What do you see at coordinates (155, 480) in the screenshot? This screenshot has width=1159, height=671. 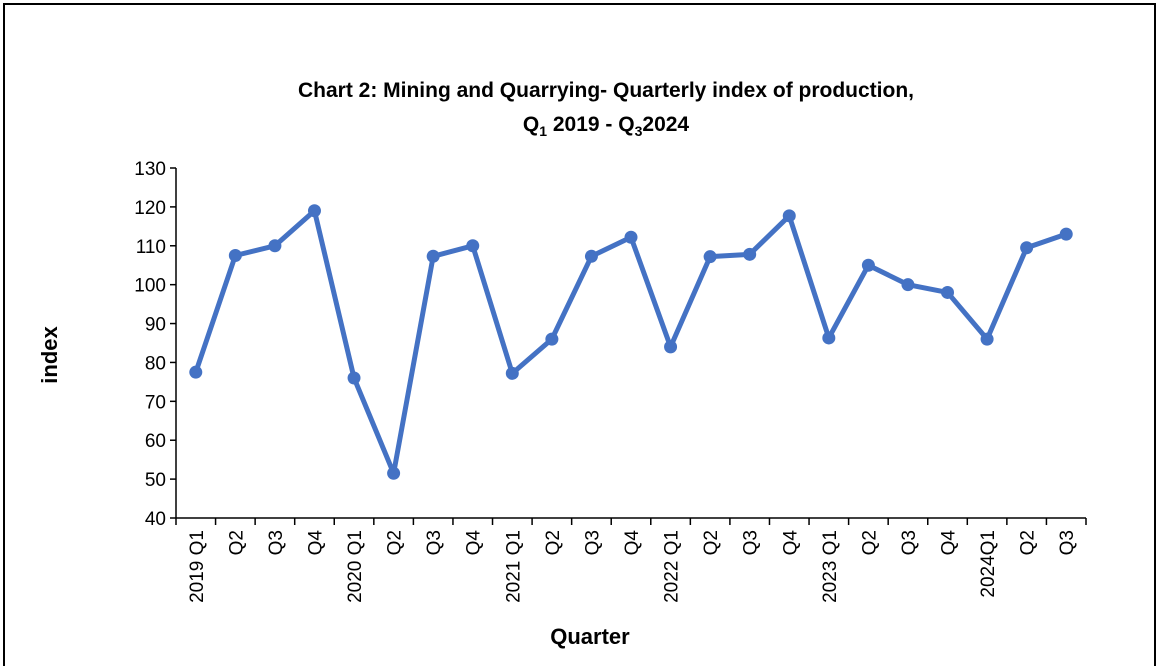 I see `y-tick-label: 50` at bounding box center [155, 480].